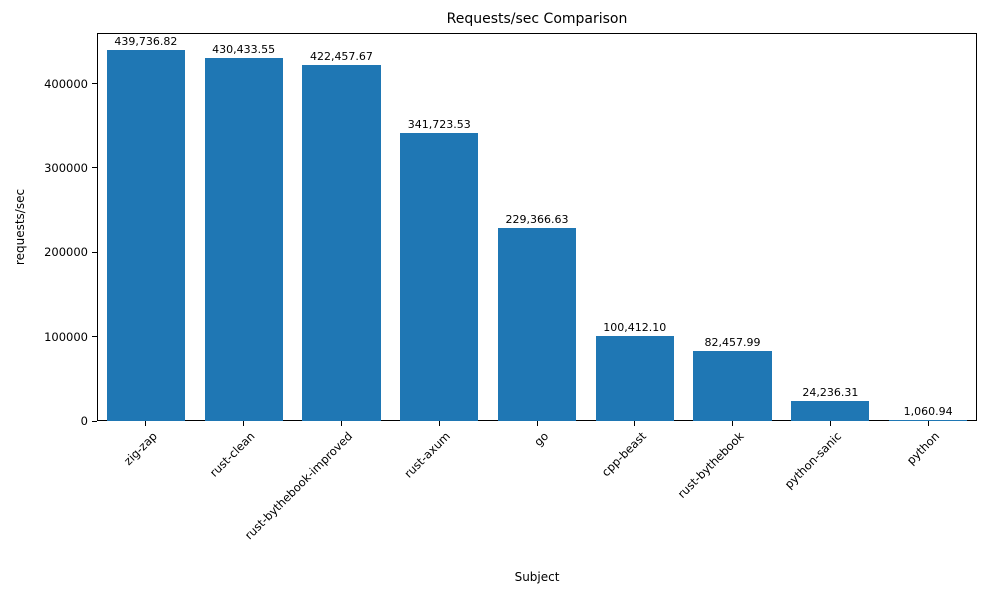 This screenshot has height=600, width=1000. What do you see at coordinates (427, 455) in the screenshot?
I see `x-tick-label-rust-axum: rust-axum` at bounding box center [427, 455].